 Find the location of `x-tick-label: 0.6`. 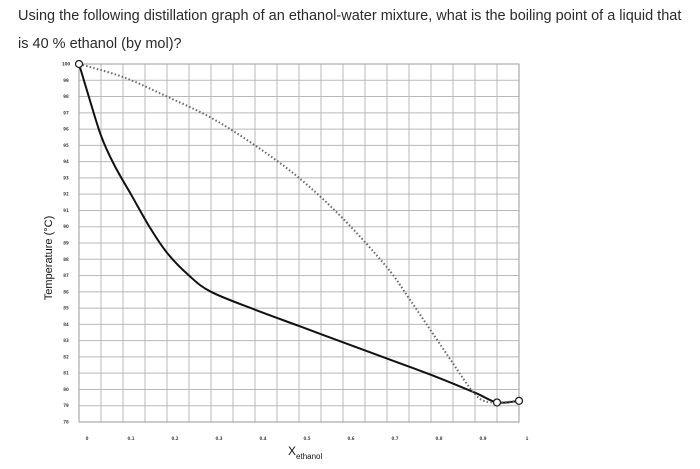

x-tick-label: 0.6 is located at coordinates (350, 438).